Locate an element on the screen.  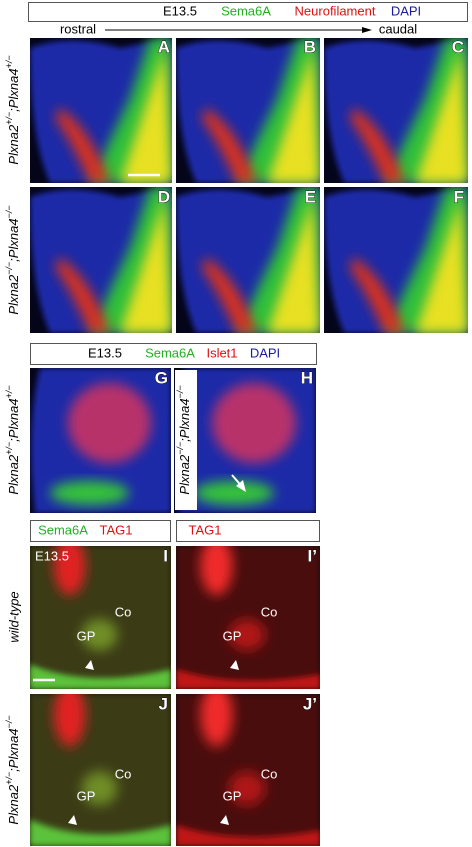
axis-end: caudal is located at coordinates (398, 28).